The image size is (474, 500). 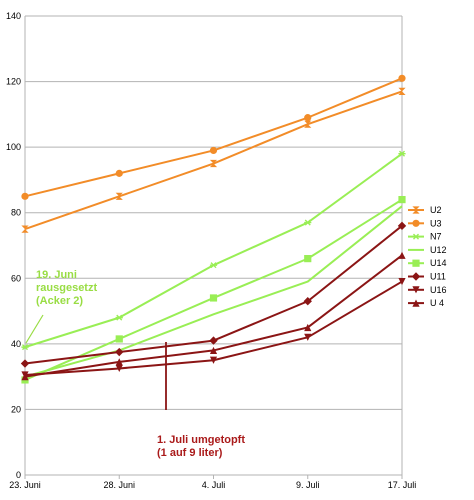 What do you see at coordinates (18, 475) in the screenshot?
I see `y-tick-label: 0` at bounding box center [18, 475].